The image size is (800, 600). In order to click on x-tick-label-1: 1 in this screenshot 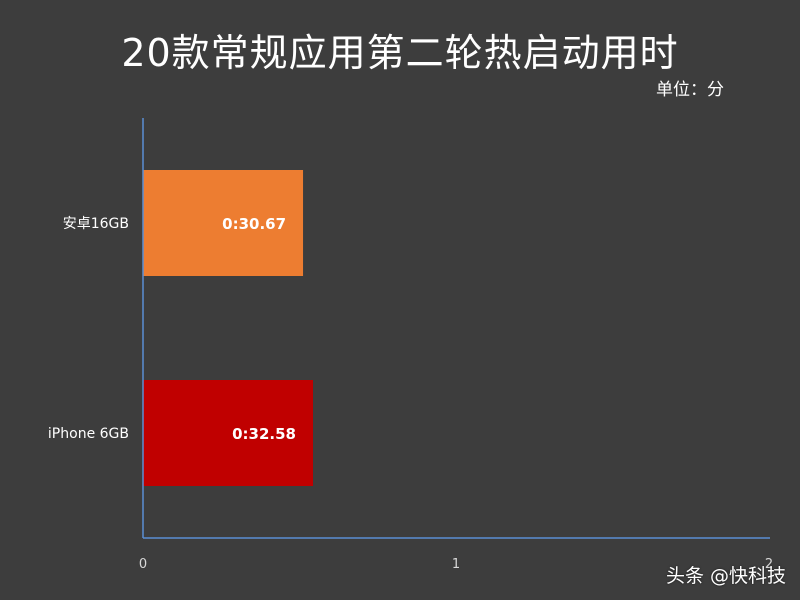, I will do `click(456, 564)`.